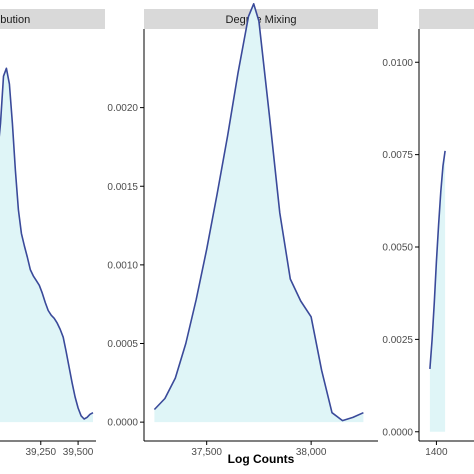  I want to click on y-tick-label: 0.0015, so click(122, 187).